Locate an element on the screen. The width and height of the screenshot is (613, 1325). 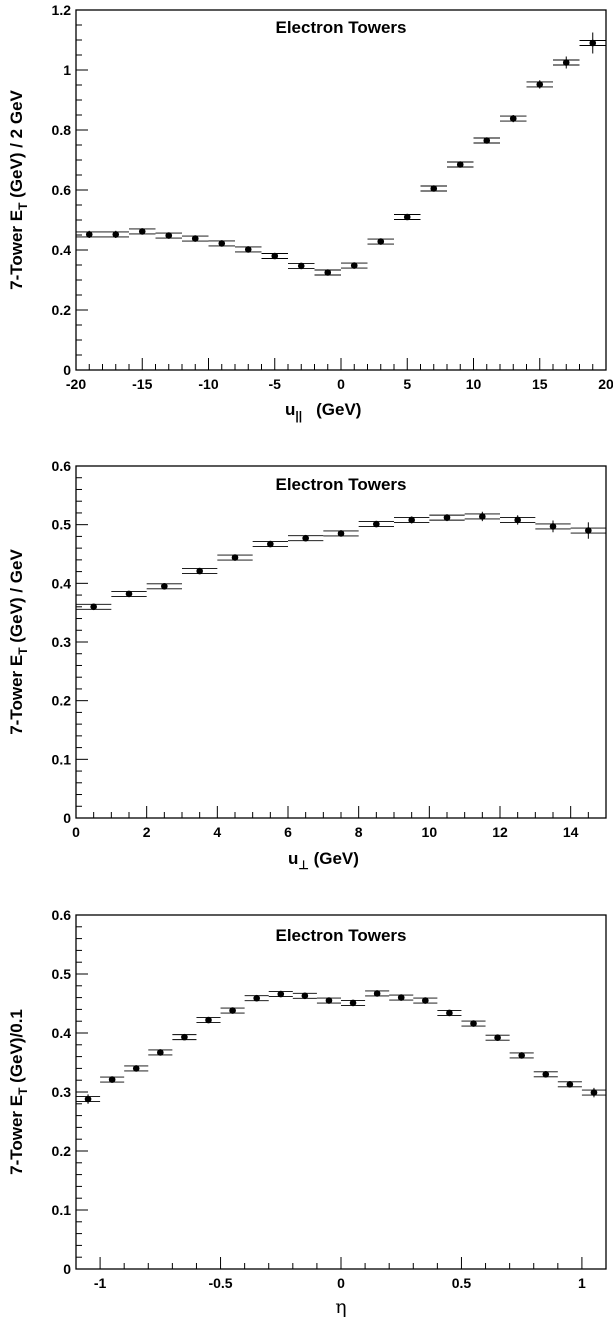
x-tick-label: -5 is located at coordinates (275, 384).